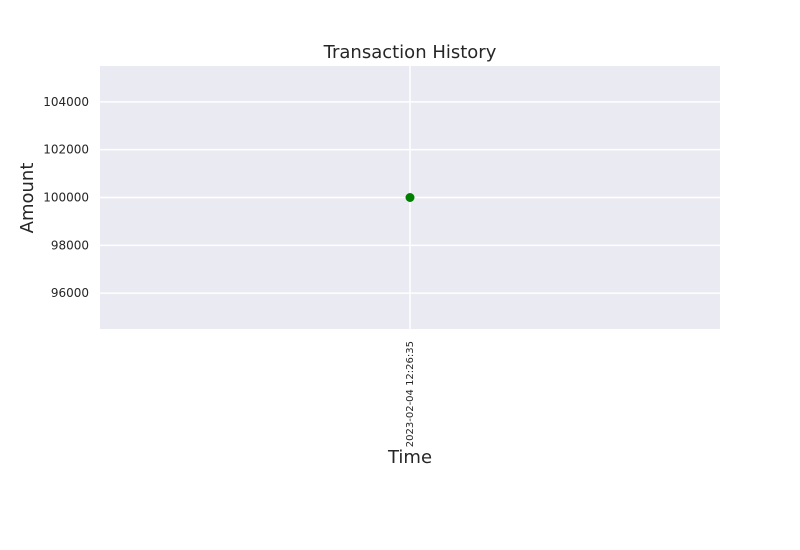  I want to click on x-tick-label: 2023-02-04 12:26:35, so click(410, 394).